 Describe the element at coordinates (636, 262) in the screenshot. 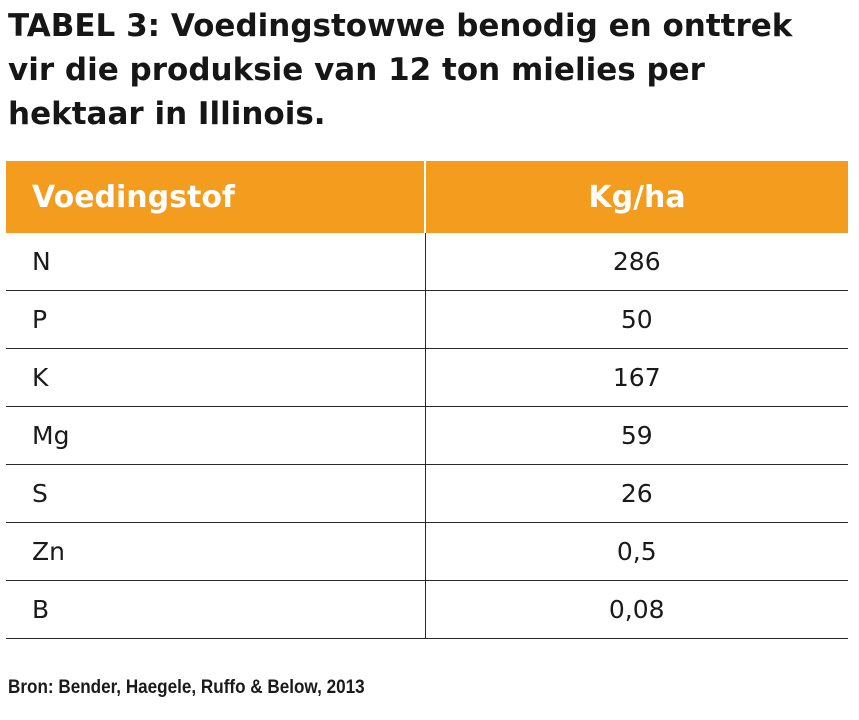

I see `value-cell: 286` at that location.